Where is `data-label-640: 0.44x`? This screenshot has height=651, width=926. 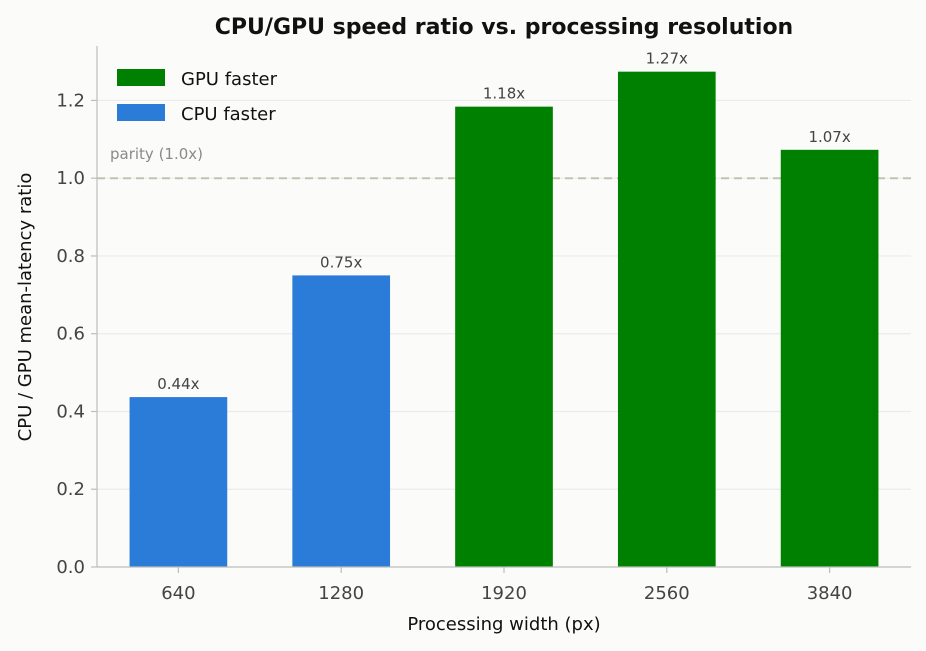
data-label-640: 0.44x is located at coordinates (178, 384).